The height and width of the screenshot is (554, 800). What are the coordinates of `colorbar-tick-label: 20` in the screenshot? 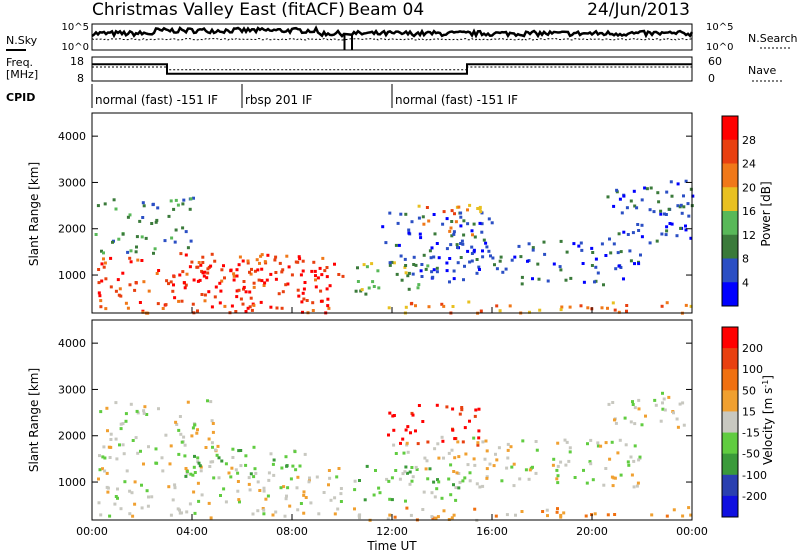 It's located at (749, 187).